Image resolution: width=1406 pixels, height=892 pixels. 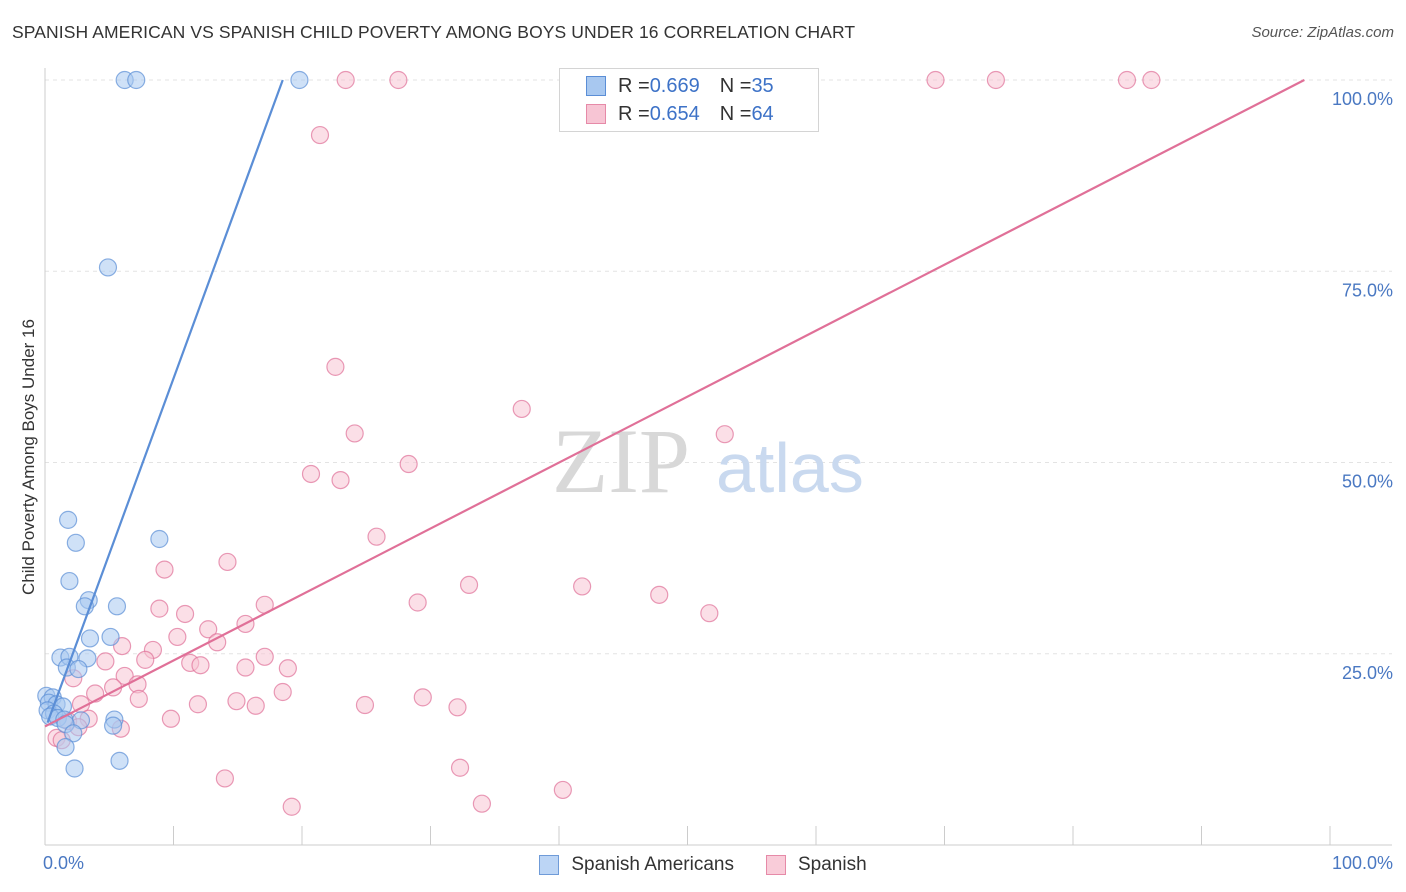 What do you see at coordinates (63, 863) in the screenshot?
I see `x-tick-label-min: 0.0%` at bounding box center [63, 863].